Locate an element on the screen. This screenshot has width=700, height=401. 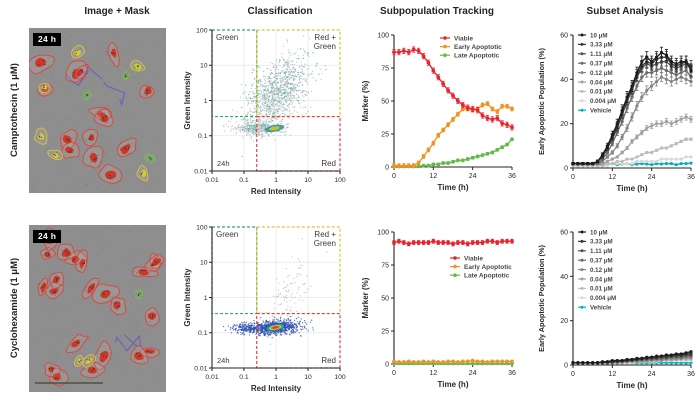
axes: 0 25 50 75 100 0 12 24 36 Time (h) Marker (%) is located at coordinates (438, 113).